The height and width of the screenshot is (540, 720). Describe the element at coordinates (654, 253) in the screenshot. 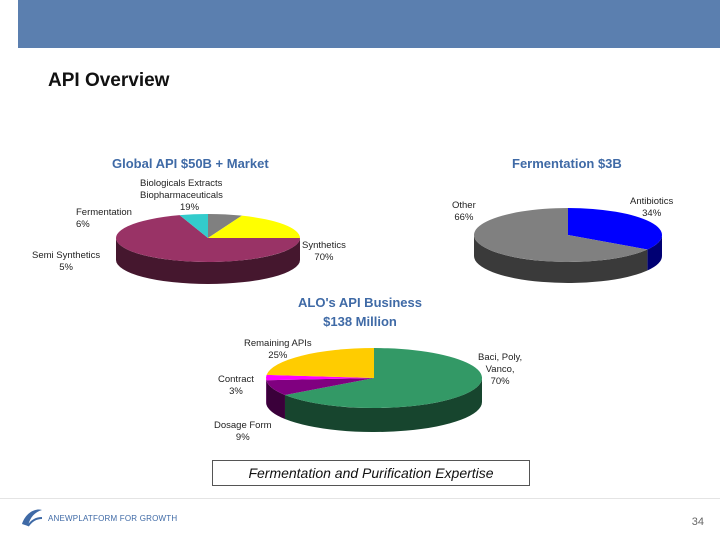

I see `pie-side-antibiotics` at that location.